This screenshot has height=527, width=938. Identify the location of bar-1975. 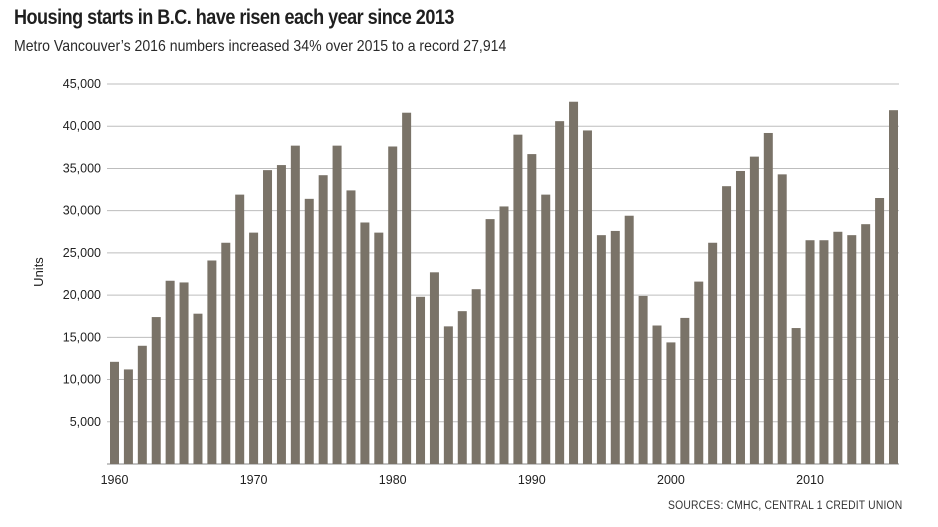
(323, 319).